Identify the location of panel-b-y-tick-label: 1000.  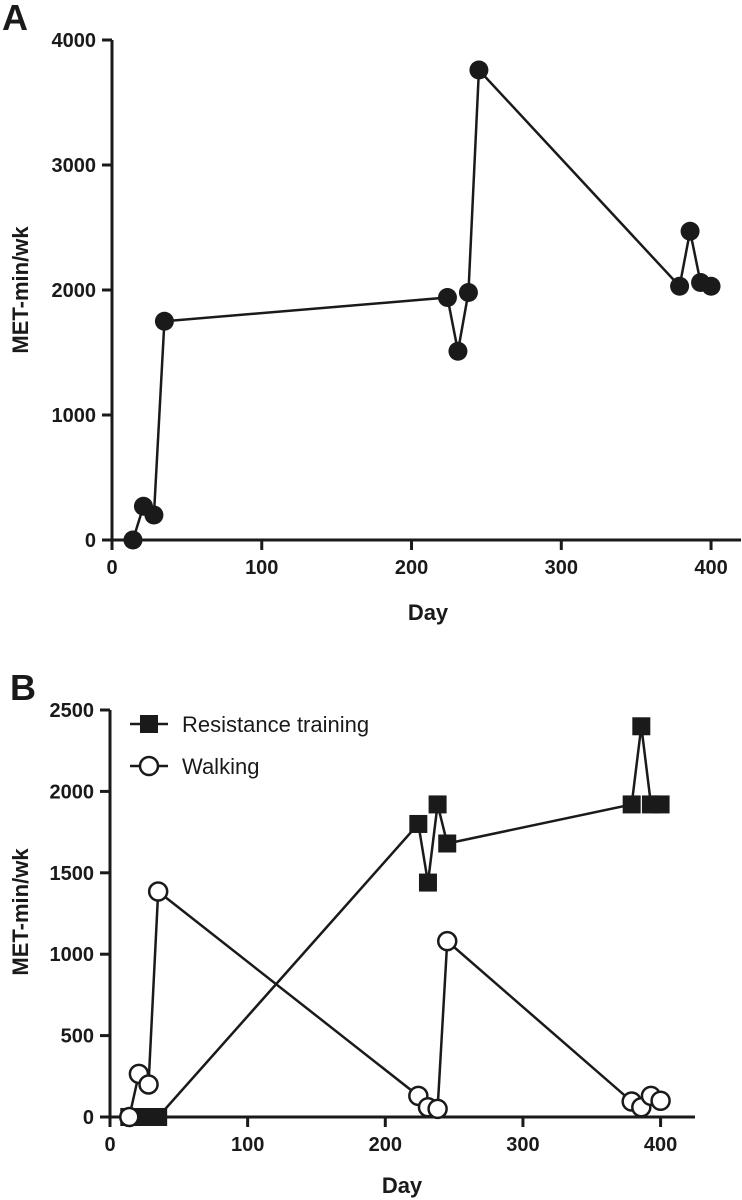
(72, 955).